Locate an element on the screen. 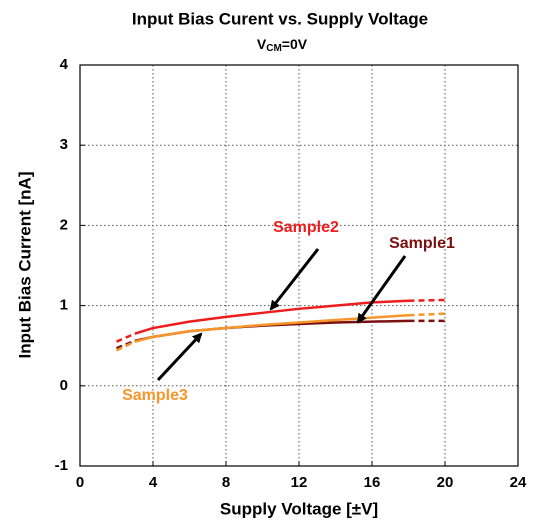 The height and width of the screenshot is (524, 537). y-tick-label: 2 is located at coordinates (64, 224).